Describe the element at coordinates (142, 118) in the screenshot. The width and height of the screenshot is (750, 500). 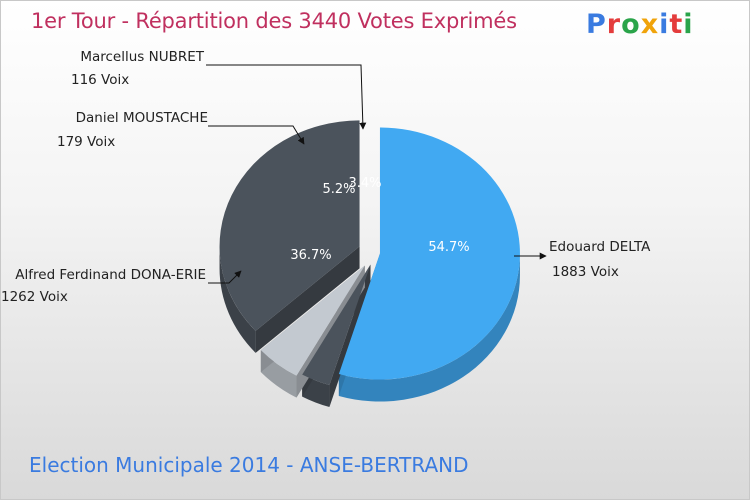
I see `candidate-name-label: Daniel MOUSTACHE` at that location.